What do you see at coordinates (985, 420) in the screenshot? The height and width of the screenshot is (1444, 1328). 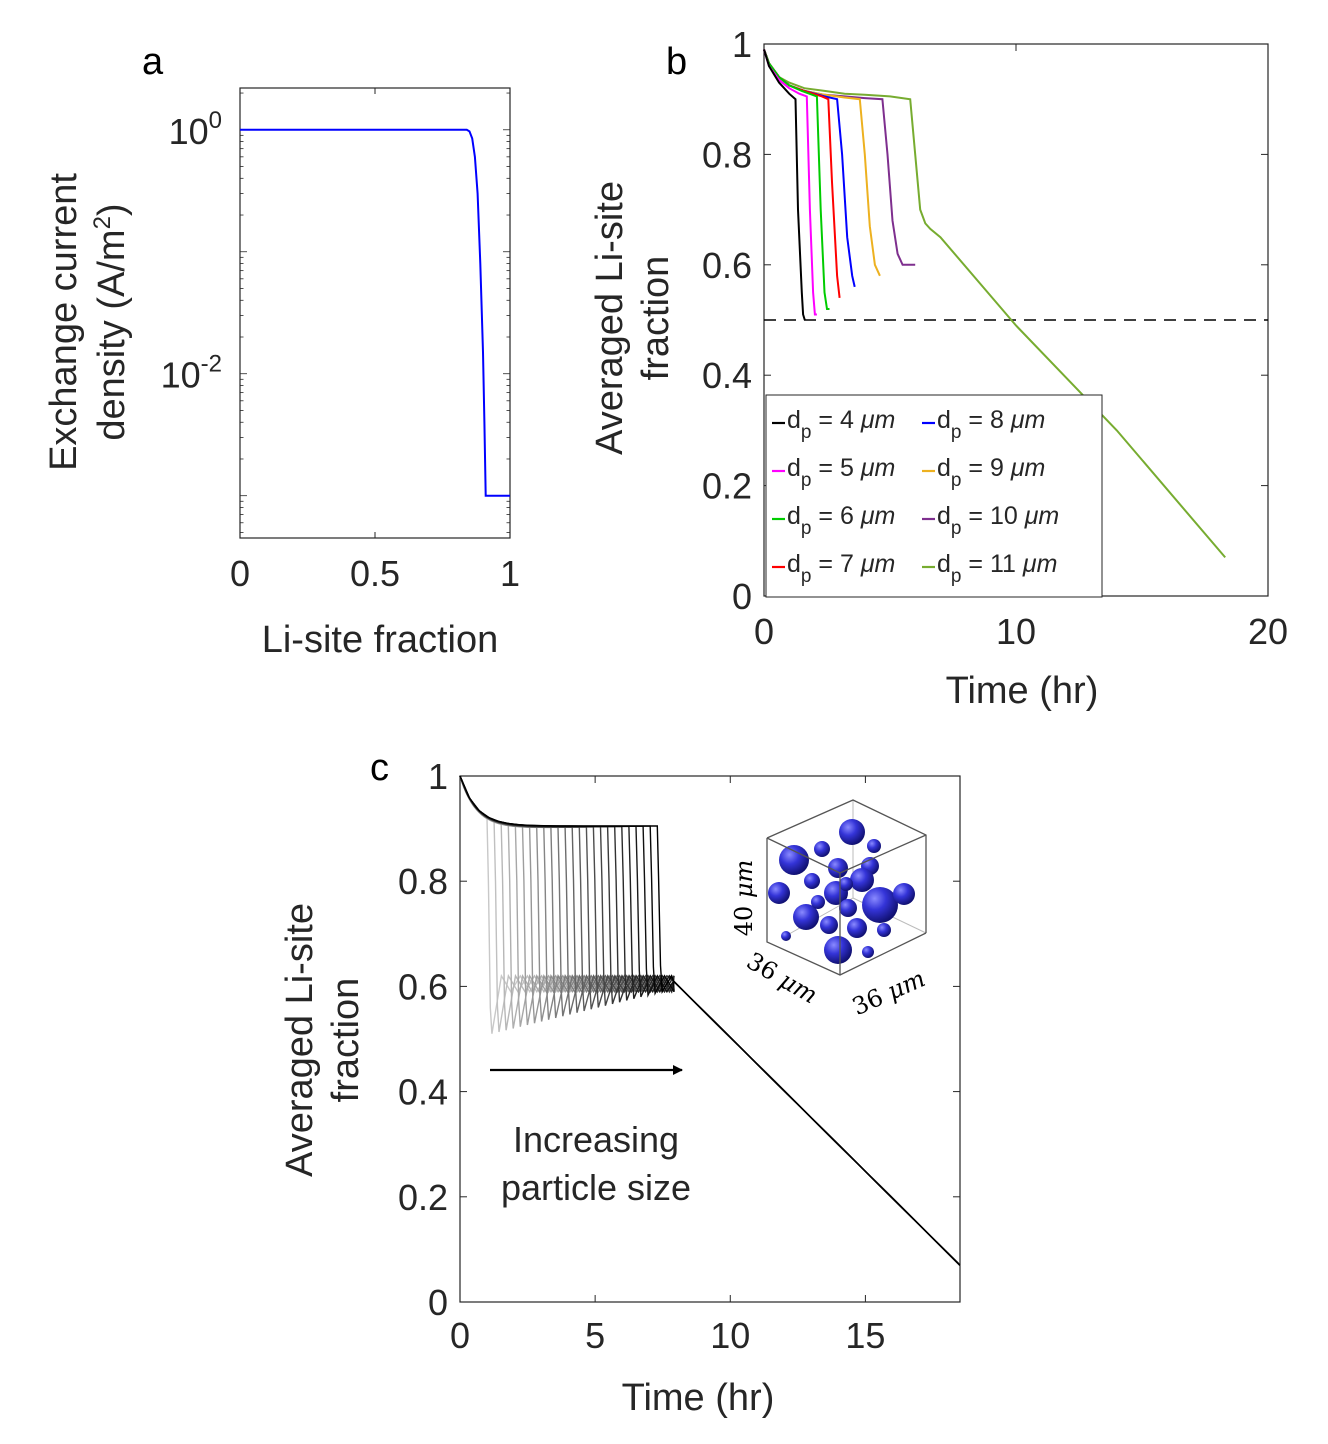 I see `legend-value: = 8` at bounding box center [985, 420].